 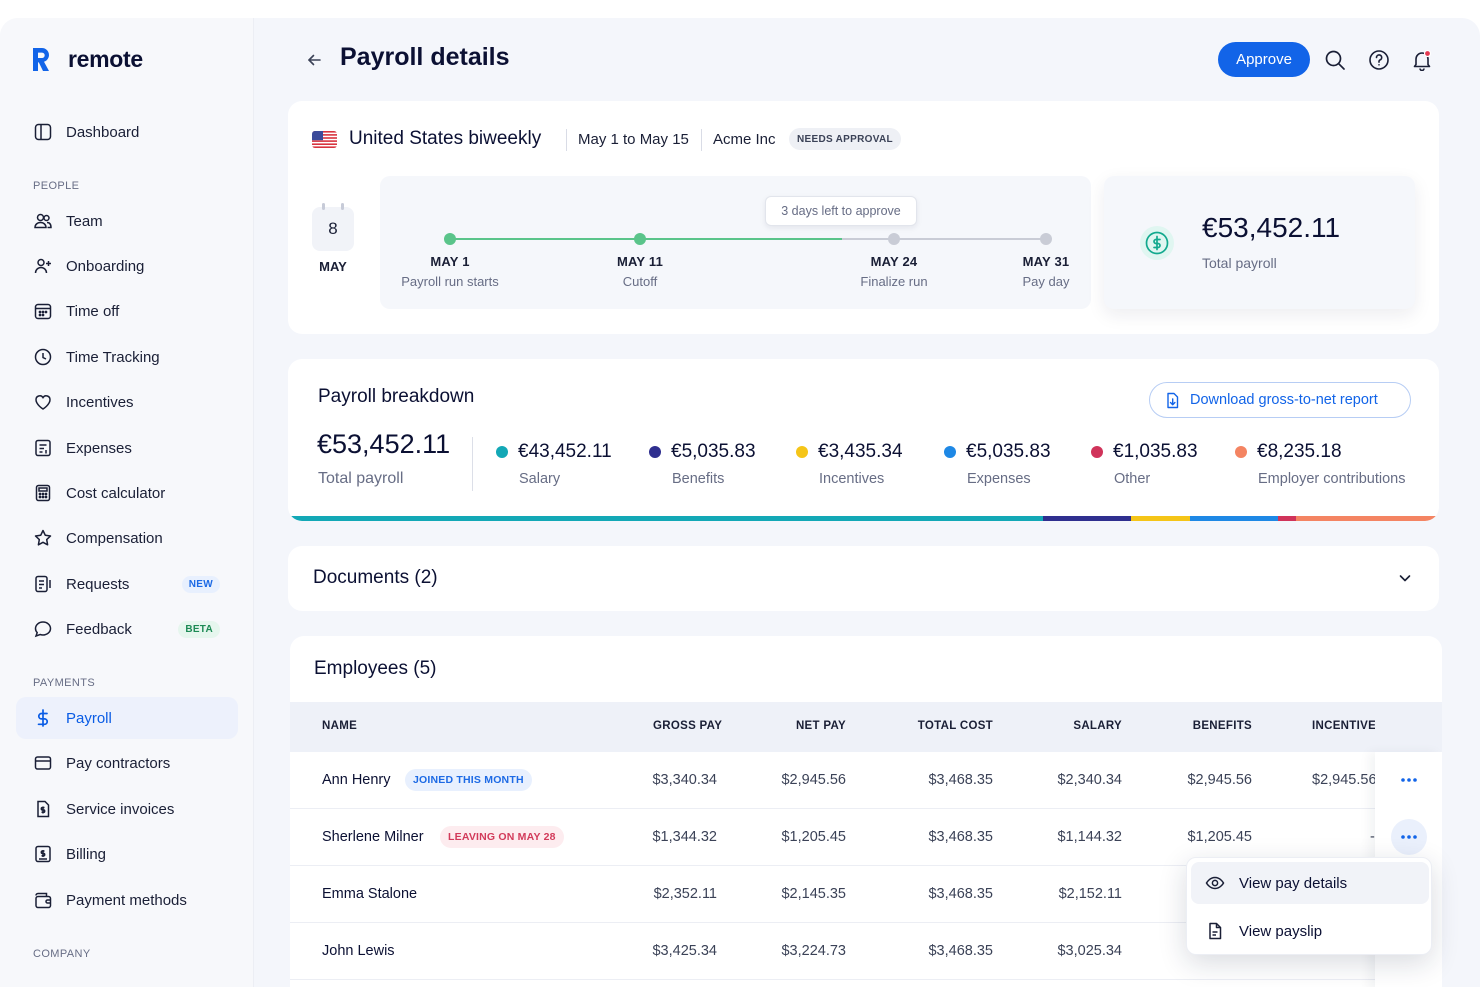 I want to click on employees-title: Employees (5), so click(x=375, y=668).